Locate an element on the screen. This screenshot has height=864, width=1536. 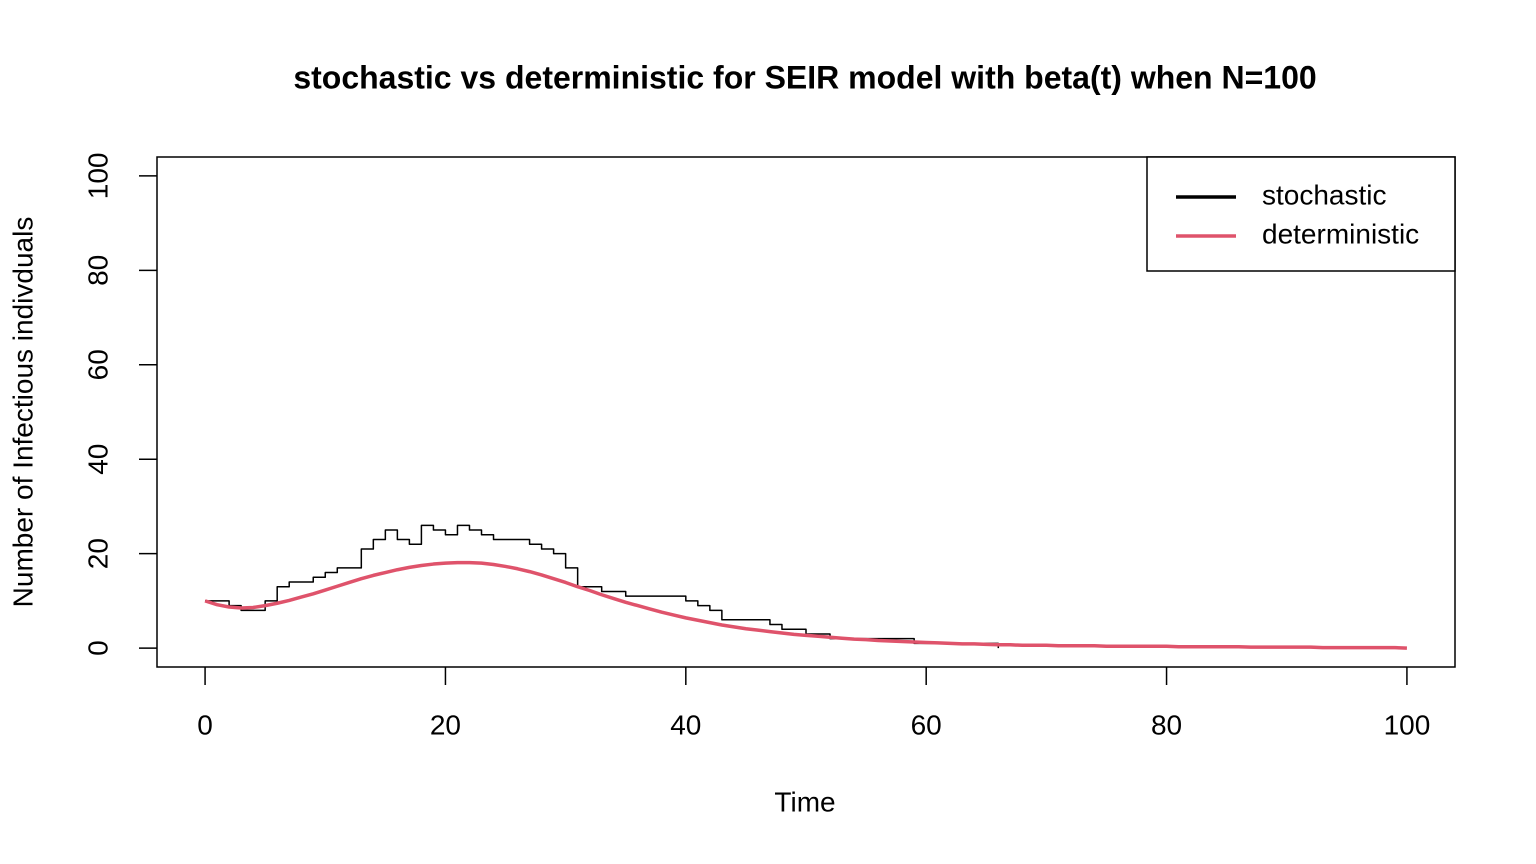
y-tick-label: 20 is located at coordinates (97, 553).